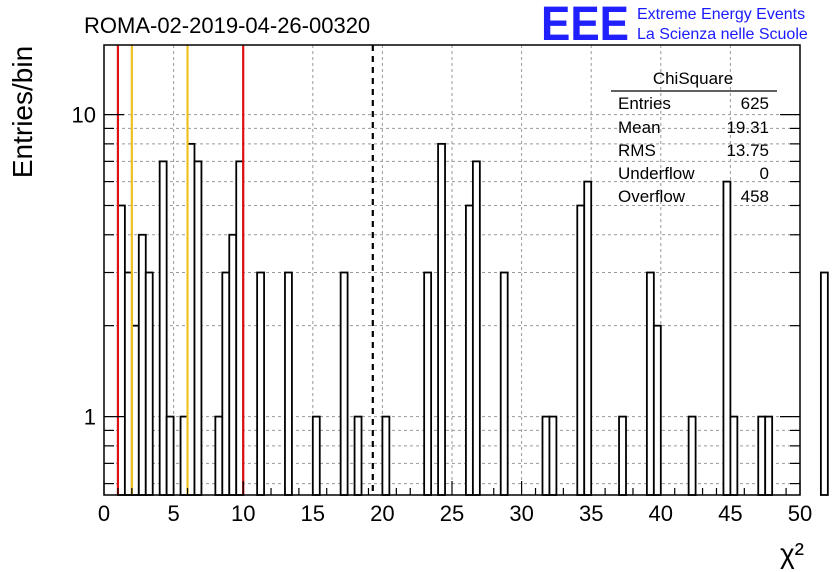  I want to click on plot-title: ROMA-02-2019-04-26-00320, so click(227, 25).